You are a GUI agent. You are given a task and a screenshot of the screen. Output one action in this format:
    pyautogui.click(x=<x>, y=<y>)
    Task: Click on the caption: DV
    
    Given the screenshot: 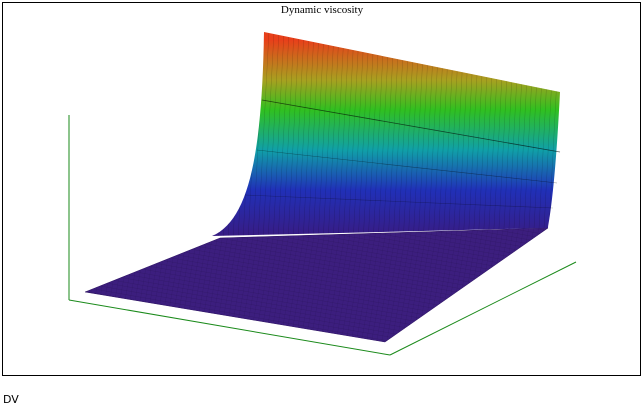 What is the action you would take?
    pyautogui.click(x=11, y=399)
    